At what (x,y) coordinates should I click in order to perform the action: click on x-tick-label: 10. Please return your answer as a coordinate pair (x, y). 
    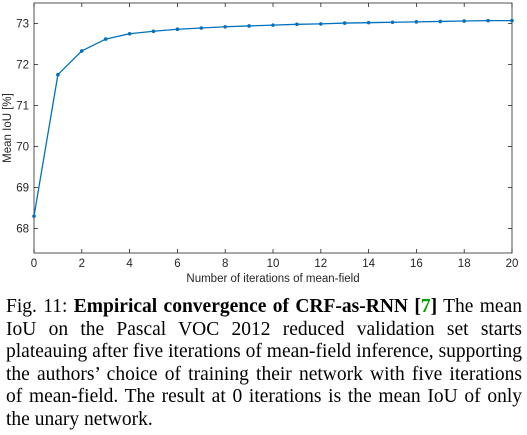
    Looking at the image, I should click on (273, 264).